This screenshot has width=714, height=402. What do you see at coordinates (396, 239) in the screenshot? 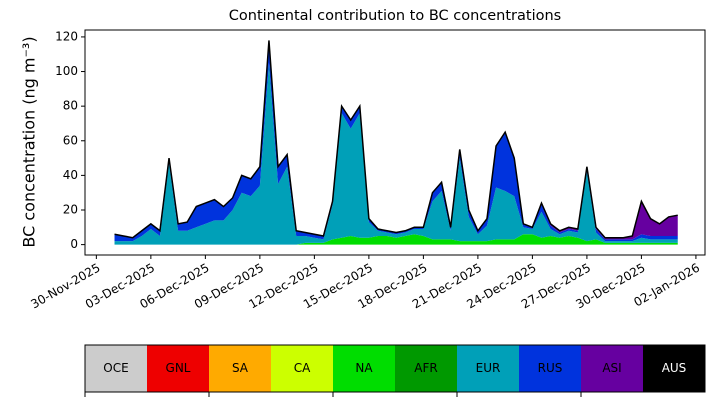
I see `area` at bounding box center [396, 239].